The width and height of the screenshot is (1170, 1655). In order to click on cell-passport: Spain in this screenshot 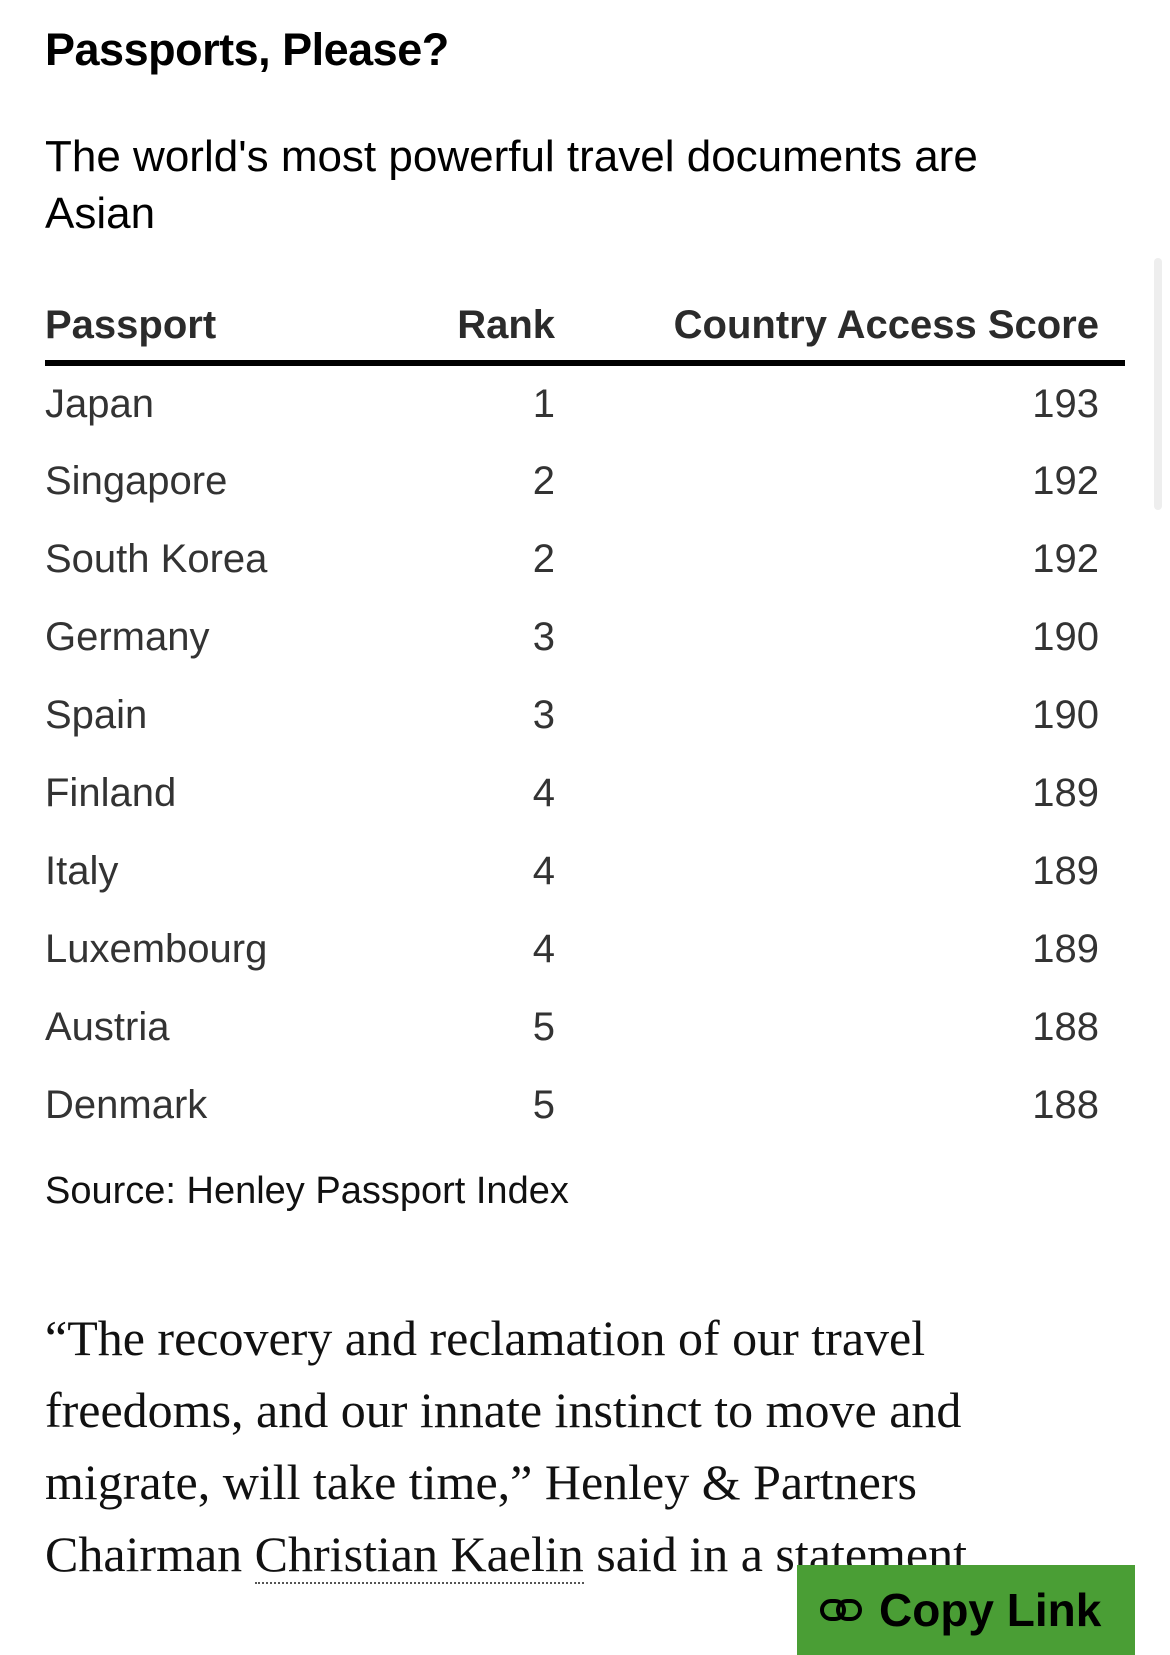, I will do `click(96, 714)`.